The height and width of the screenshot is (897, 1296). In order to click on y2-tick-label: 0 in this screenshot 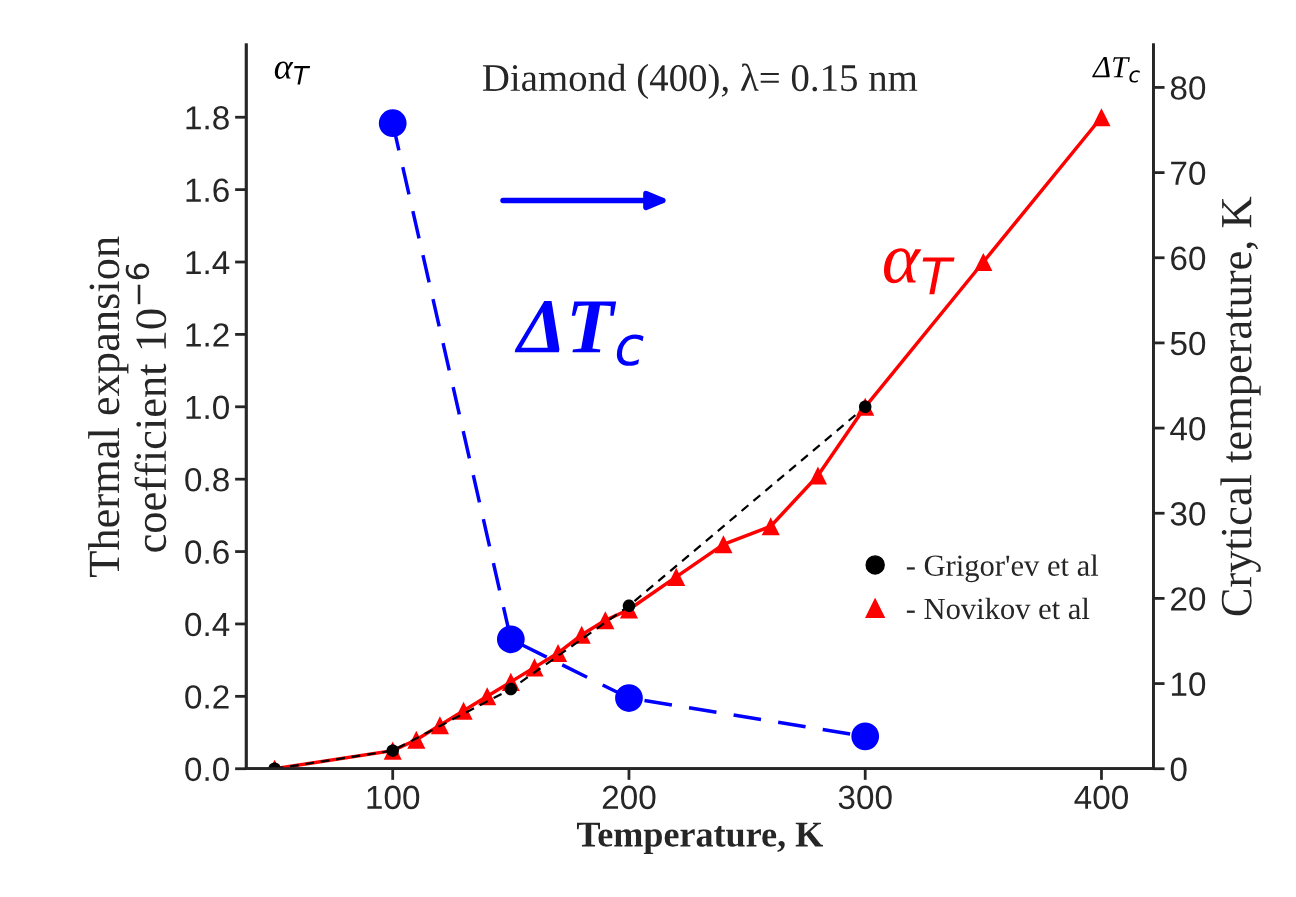, I will do `click(1178, 769)`.